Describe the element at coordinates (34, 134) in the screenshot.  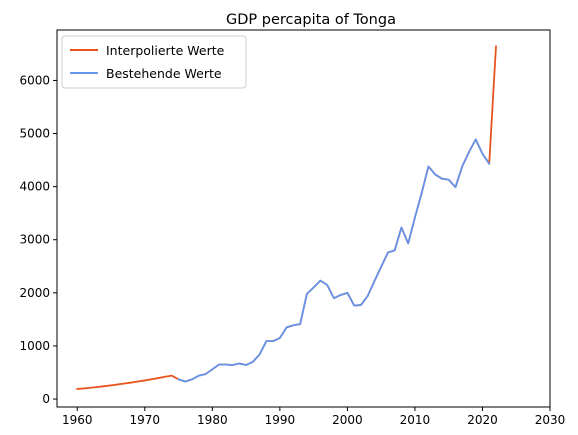
I see `y-tick-label: 5000` at that location.